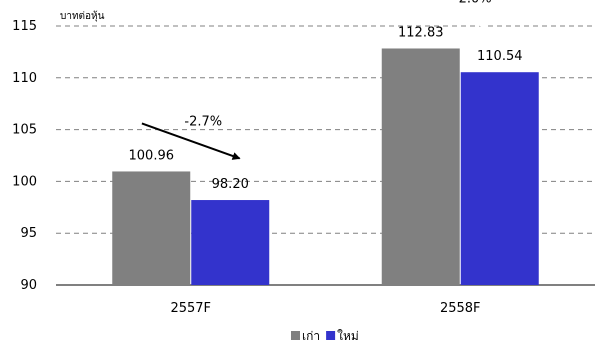 The height and width of the screenshot is (348, 595). I want to click on y-tick-110: 110, so click(24, 78).